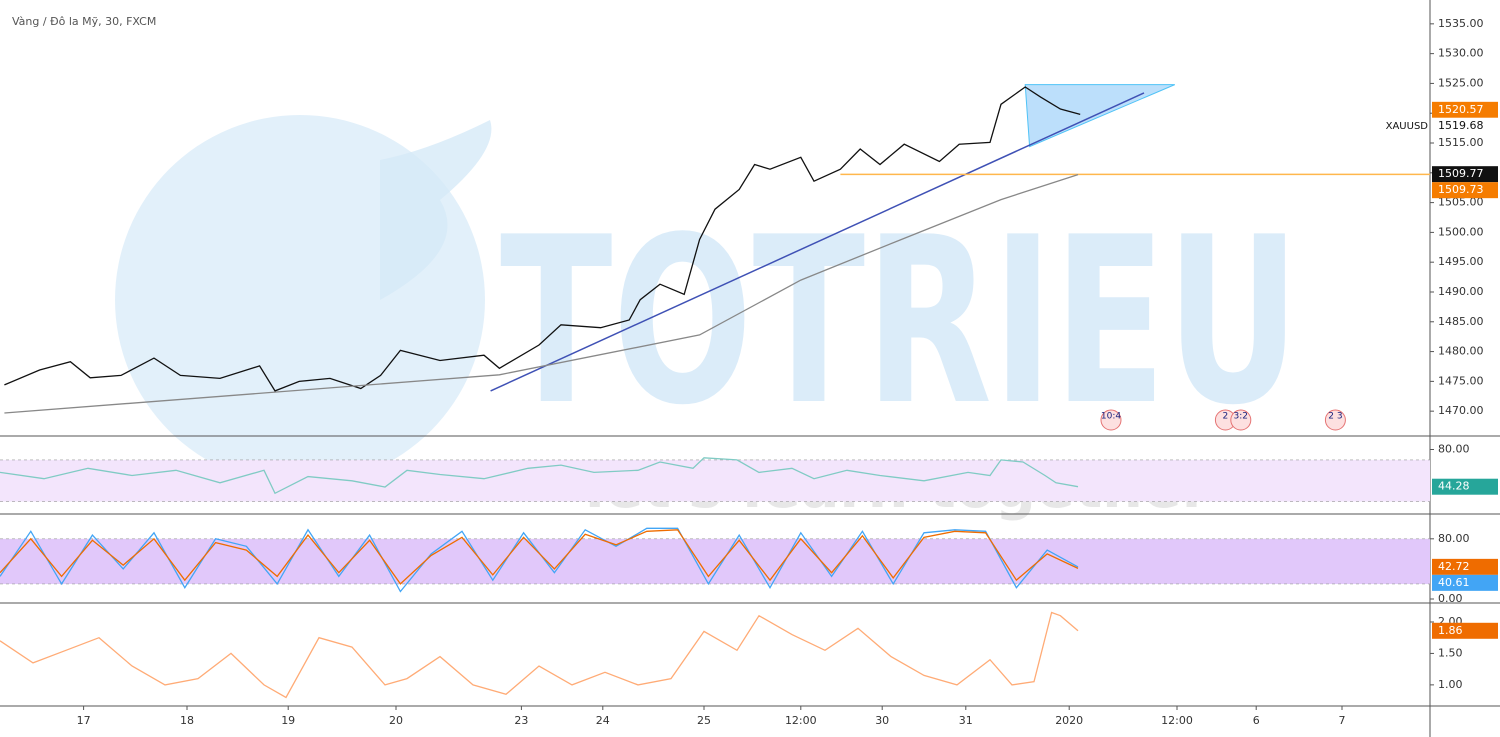 This screenshot has height=737, width=1500. Describe the element at coordinates (84, 21) in the screenshot. I see `chart-title: Vàng / Đô la Mỹ, 30, FXCM` at that location.